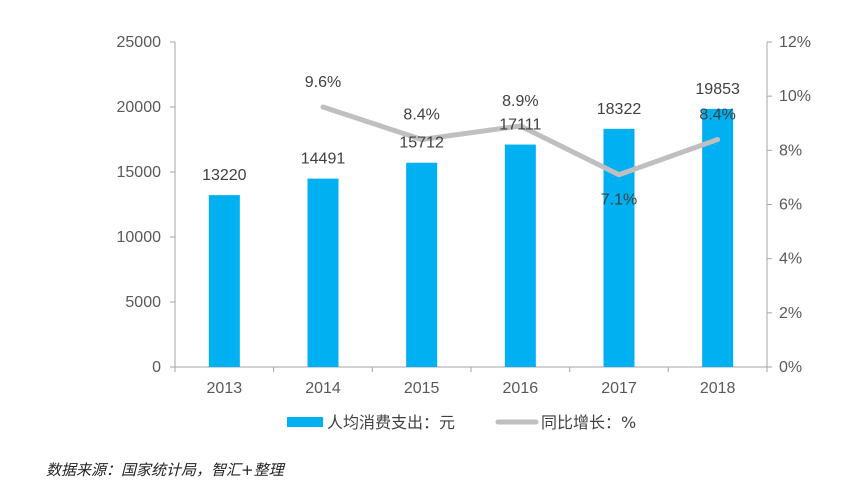 This screenshot has width=843, height=493. What do you see at coordinates (521, 388) in the screenshot?
I see `x-tick-label: 2016` at bounding box center [521, 388].